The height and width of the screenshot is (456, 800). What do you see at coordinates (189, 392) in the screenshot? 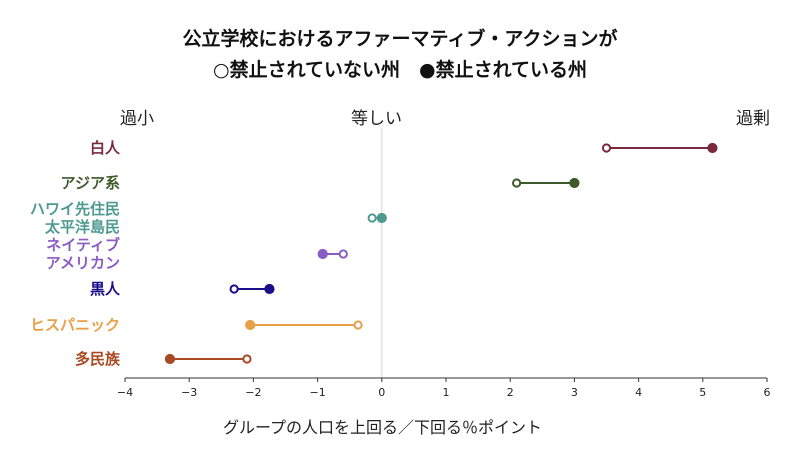
I see `x-tick-label: −3` at bounding box center [189, 392].